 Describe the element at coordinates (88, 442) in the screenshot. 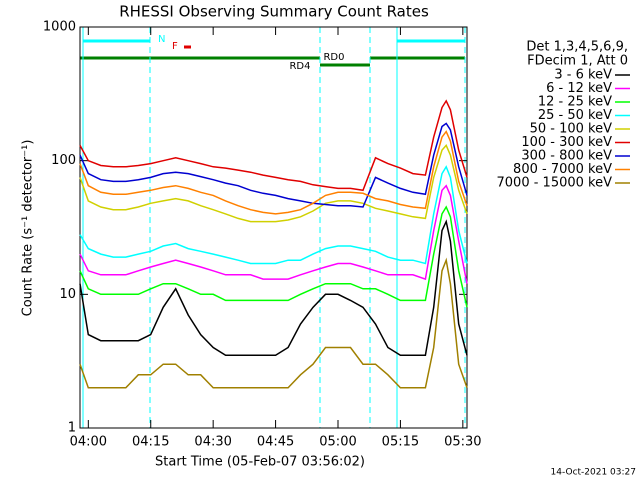

I see `x-tick-label: 04:00` at that location.